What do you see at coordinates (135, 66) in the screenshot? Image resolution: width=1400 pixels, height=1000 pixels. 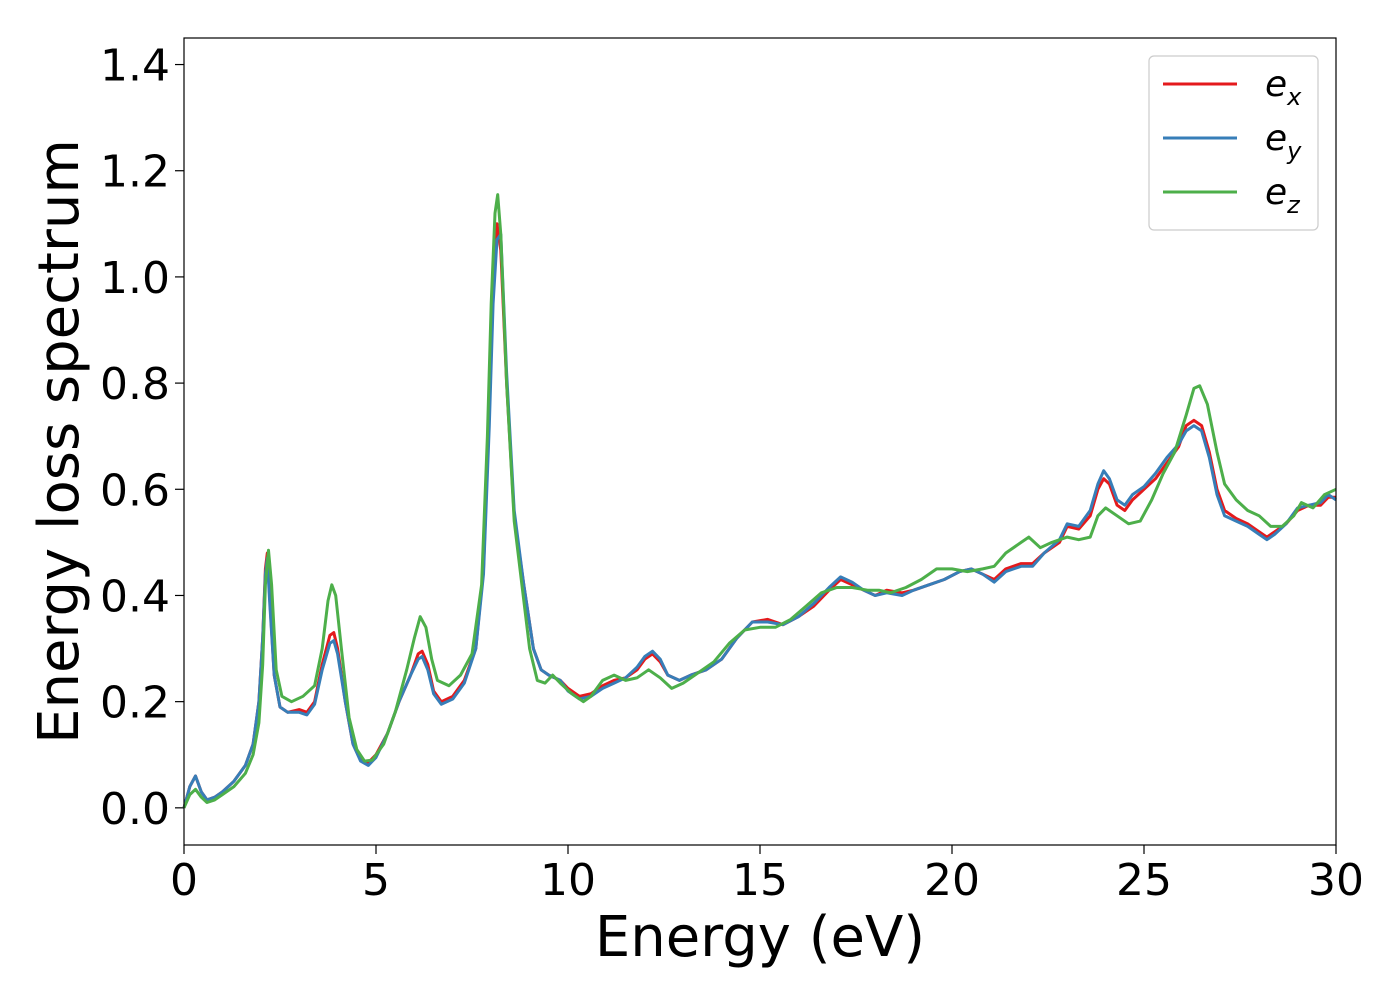 I see `y-tick-label: 1.4` at bounding box center [135, 66].